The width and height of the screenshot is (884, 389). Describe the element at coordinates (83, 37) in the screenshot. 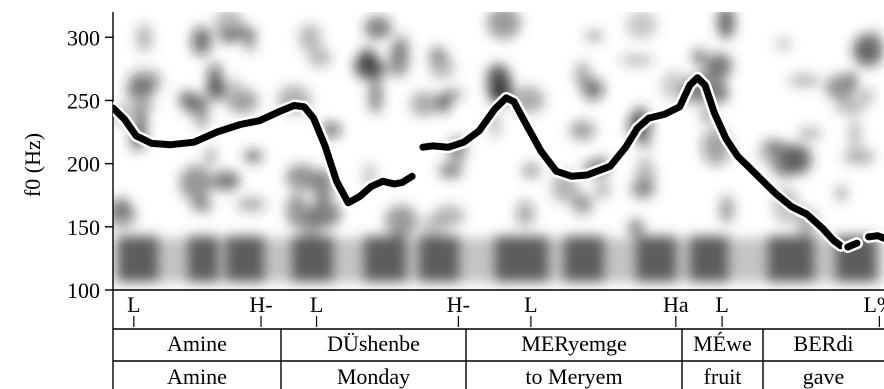

I see `y-tick-label: 300` at that location.